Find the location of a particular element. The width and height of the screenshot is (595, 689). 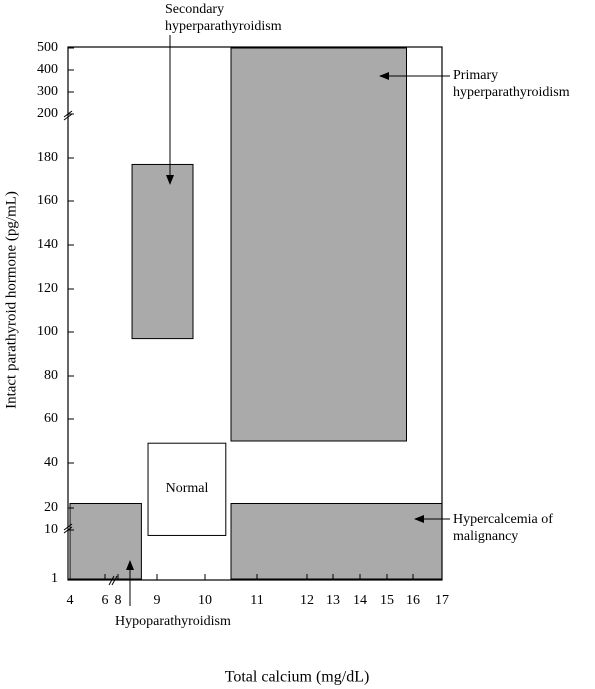

y-tick-label: 60 is located at coordinates (51, 418).